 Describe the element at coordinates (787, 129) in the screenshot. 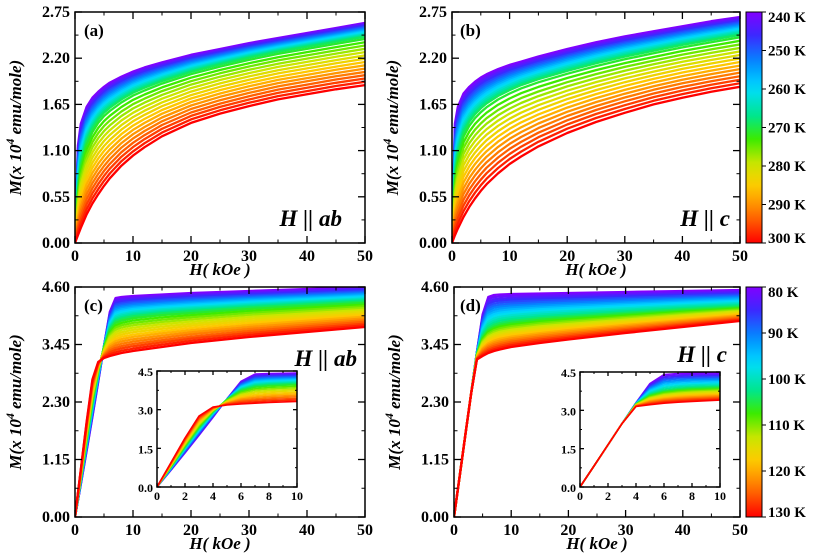

I see `colorbar-label: 270 K` at that location.